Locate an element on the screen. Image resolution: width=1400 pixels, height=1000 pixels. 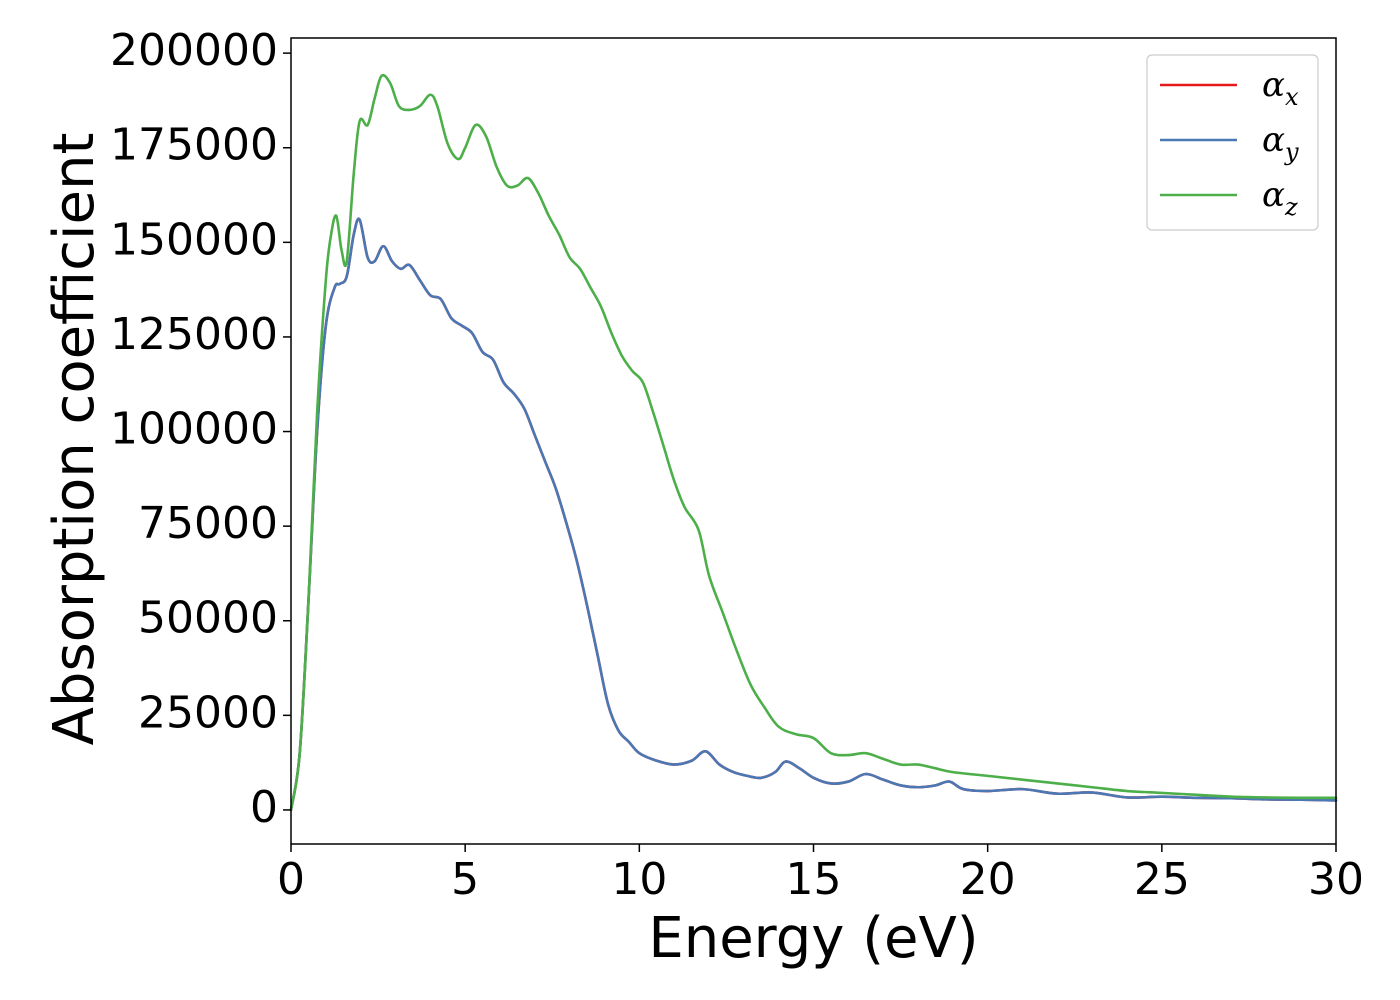
legend-label-y: αy is located at coordinates (1280, 143).